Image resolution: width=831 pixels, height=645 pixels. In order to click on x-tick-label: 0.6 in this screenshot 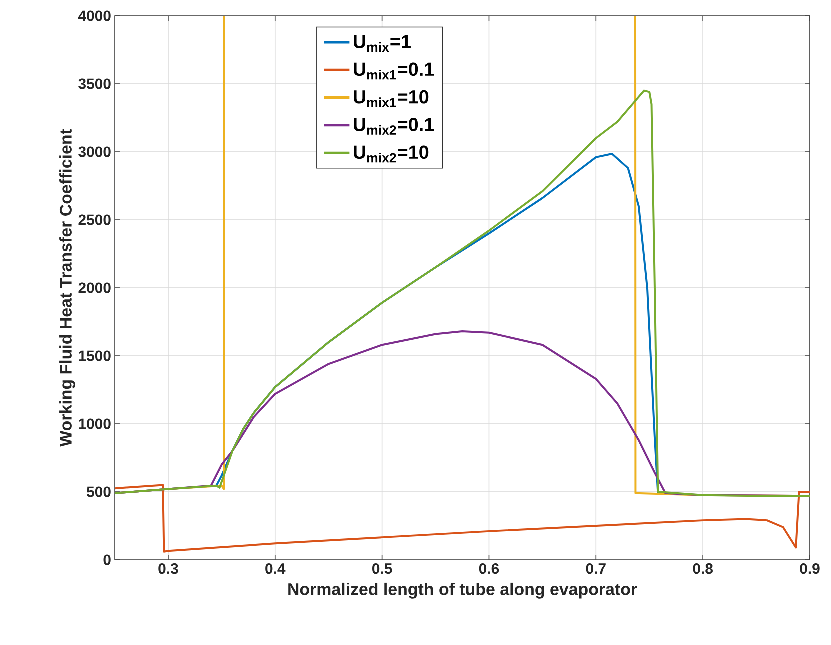, I will do `click(489, 569)`.